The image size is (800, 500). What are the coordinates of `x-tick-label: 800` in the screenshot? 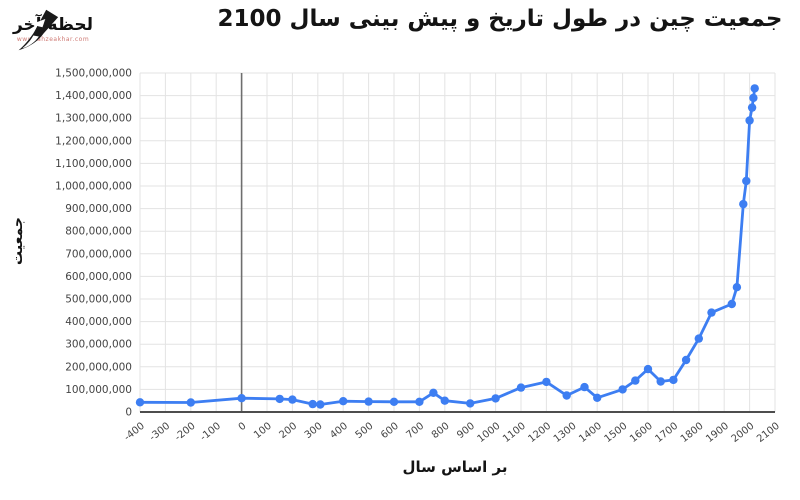 It's located at (441, 431).